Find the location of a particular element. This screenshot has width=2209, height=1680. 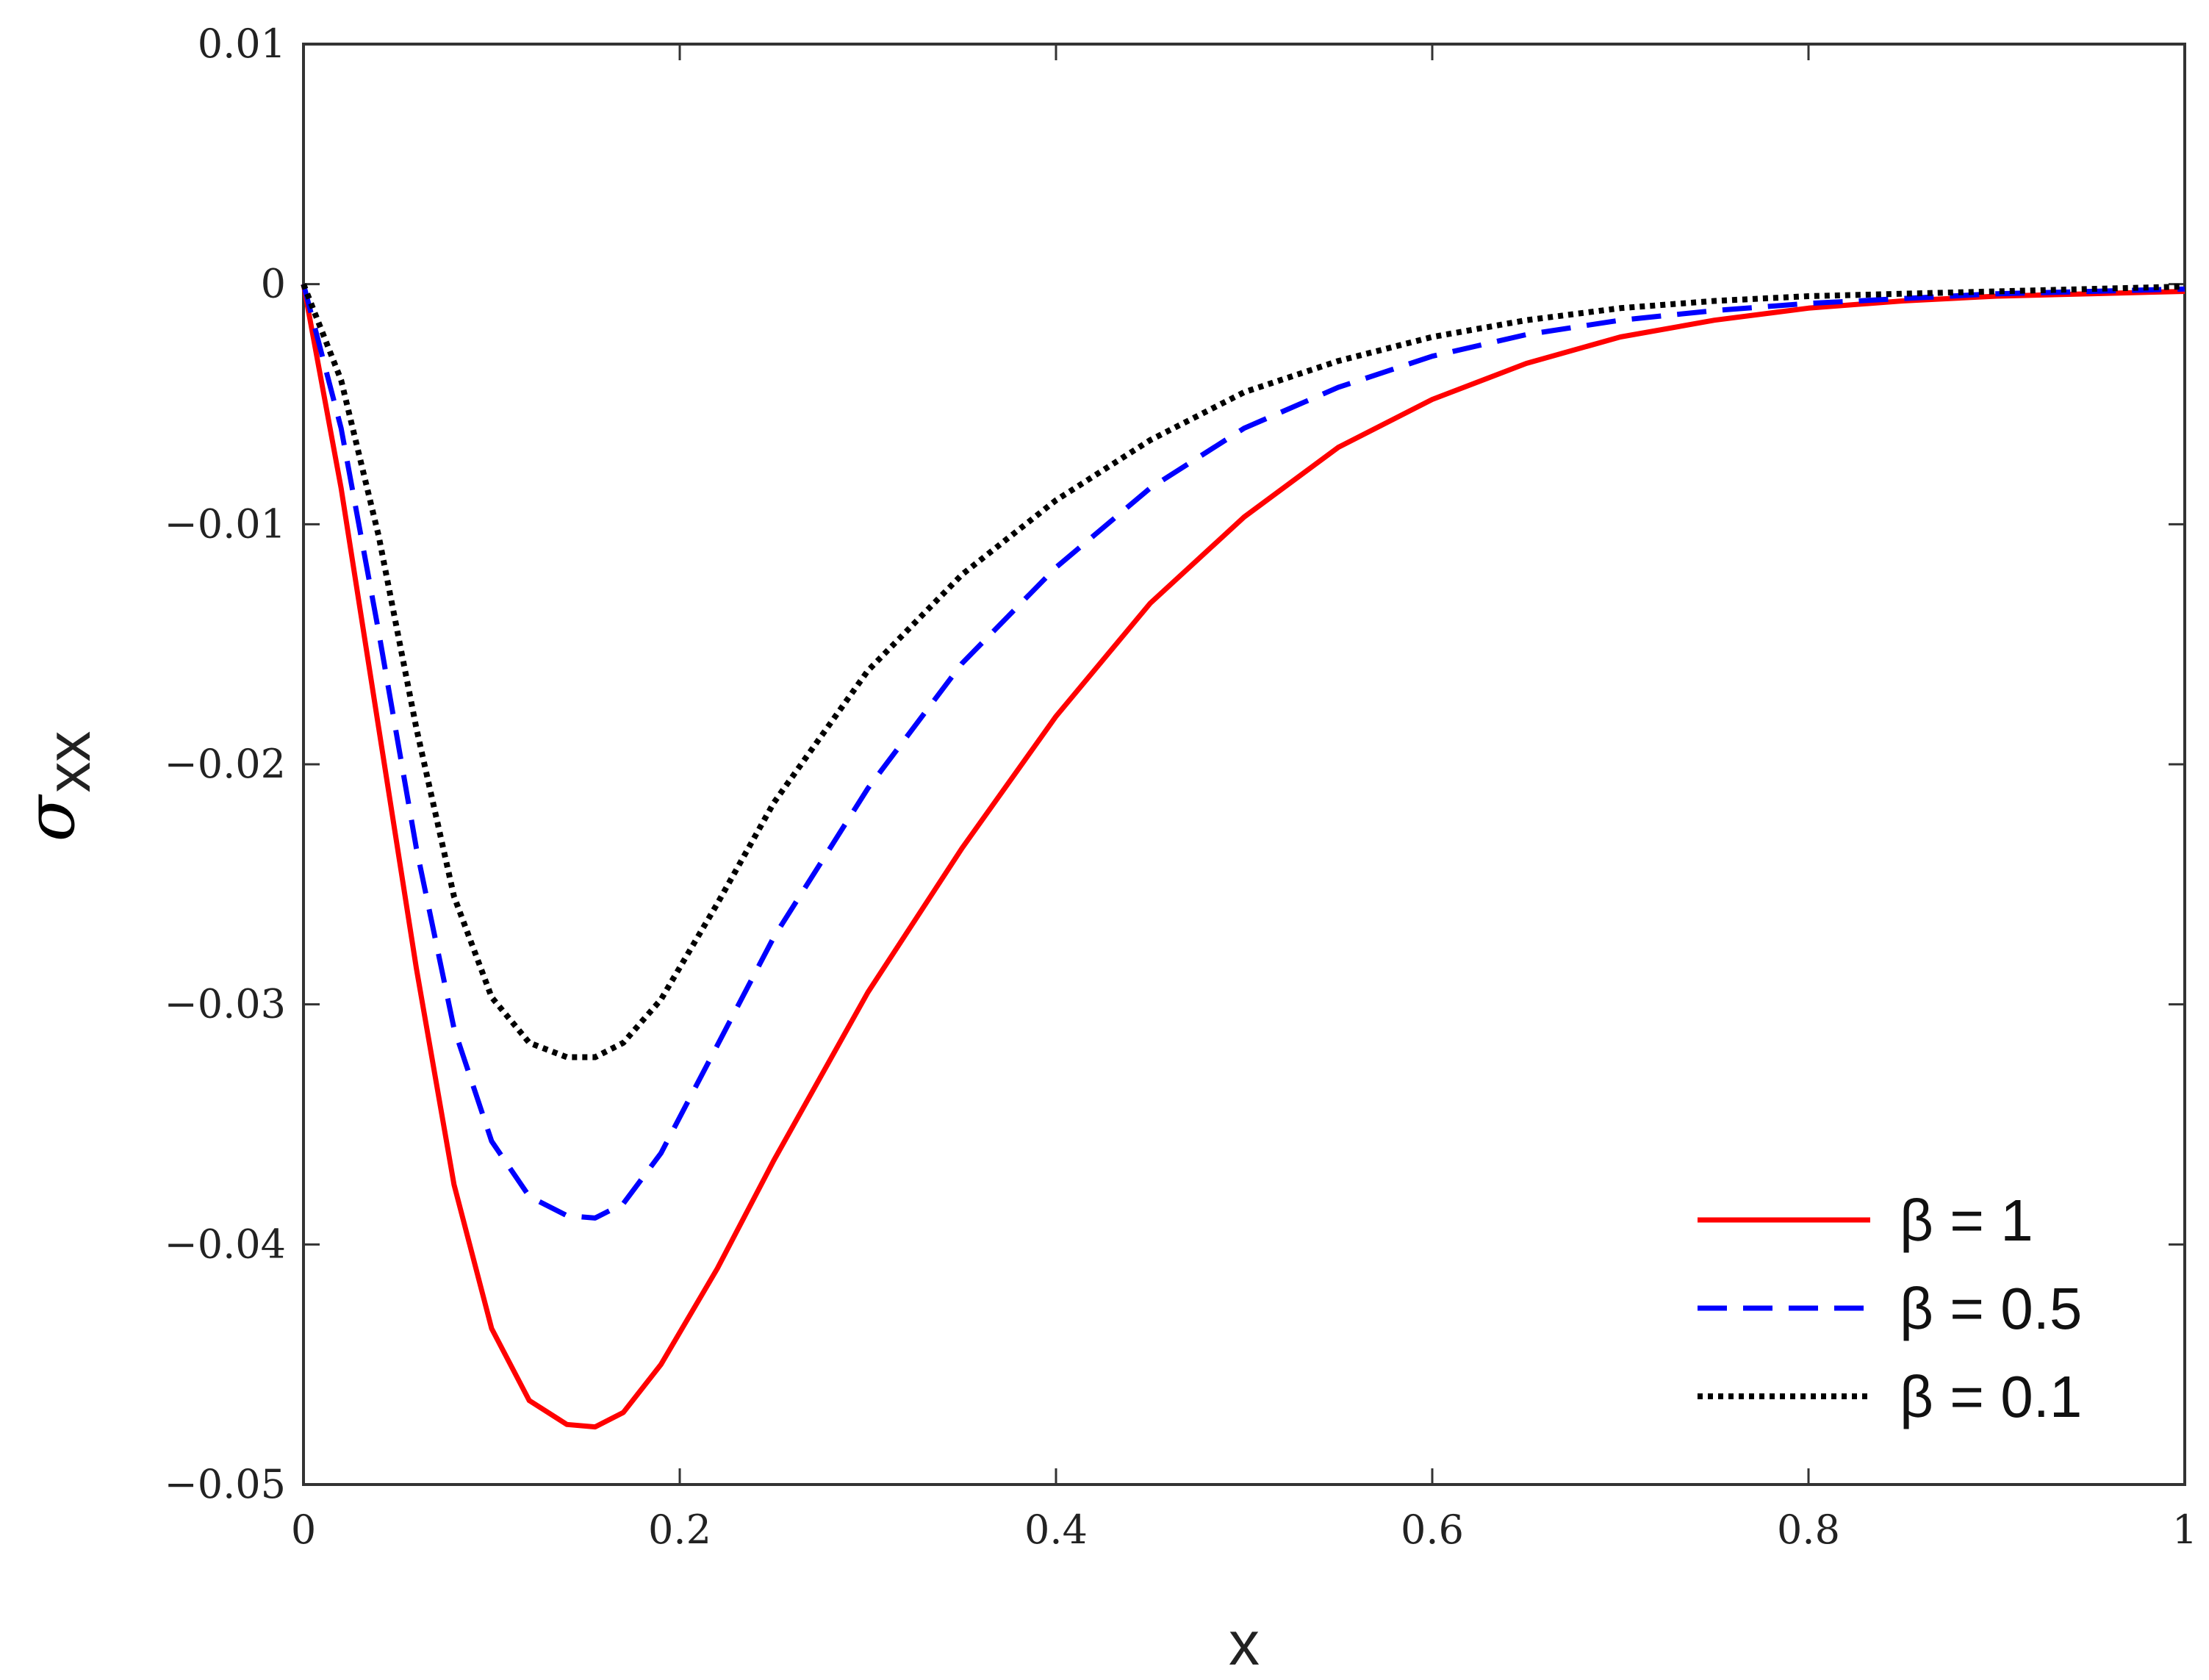

y-tick-label: 0 is located at coordinates (273, 284).